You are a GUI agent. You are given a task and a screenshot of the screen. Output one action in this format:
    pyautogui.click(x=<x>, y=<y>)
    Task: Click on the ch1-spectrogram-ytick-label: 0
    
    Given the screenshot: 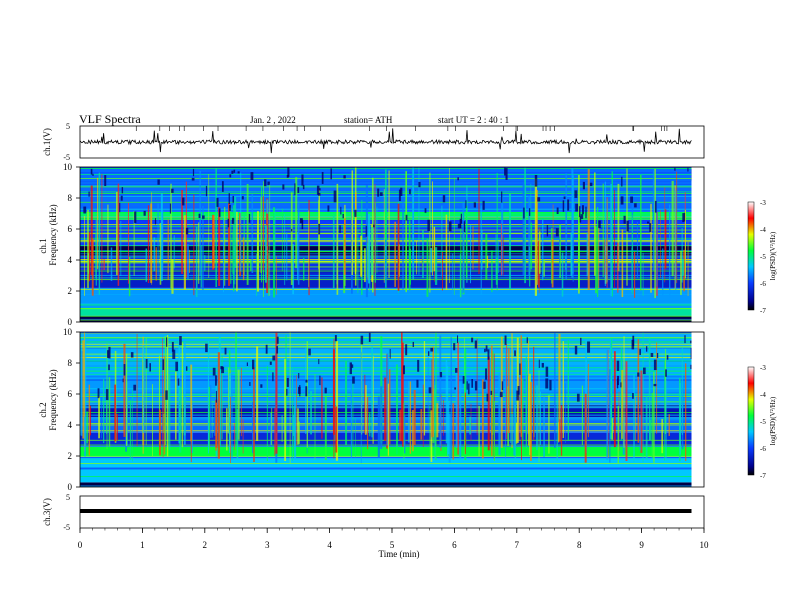 What is the action you would take?
    pyautogui.click(x=70, y=322)
    